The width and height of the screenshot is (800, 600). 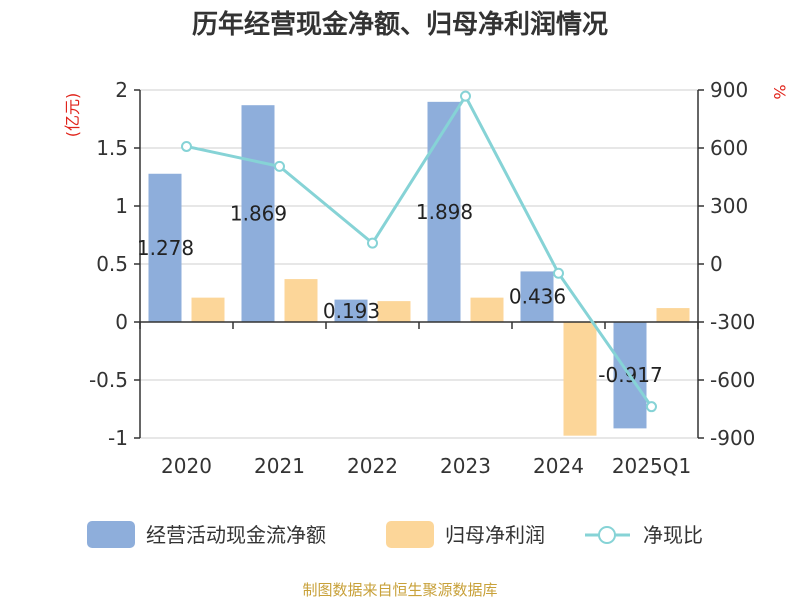 What do you see at coordinates (729, 148) in the screenshot?
I see `right-y-tick-label: 600` at bounding box center [729, 148].